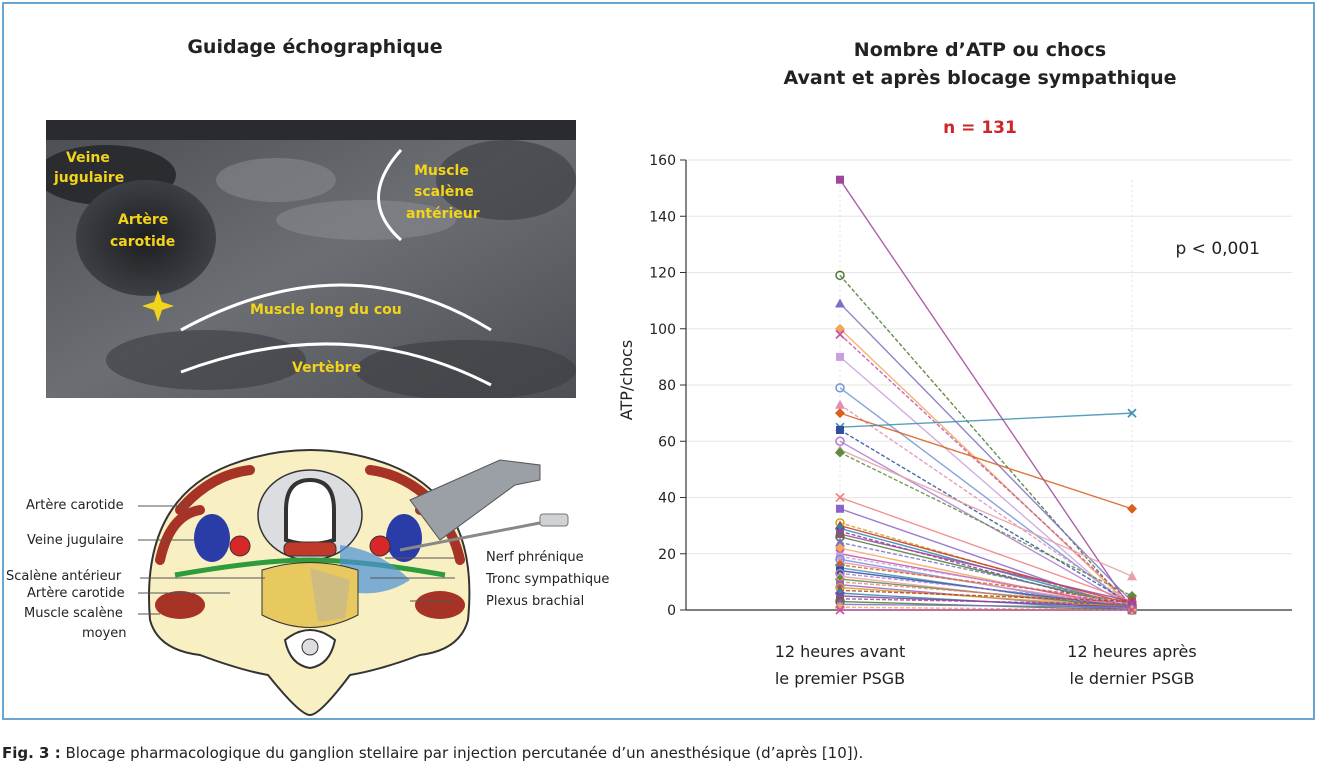  What do you see at coordinates (310, 647) in the screenshot?
I see `spinal-cord-icon` at bounding box center [310, 647].